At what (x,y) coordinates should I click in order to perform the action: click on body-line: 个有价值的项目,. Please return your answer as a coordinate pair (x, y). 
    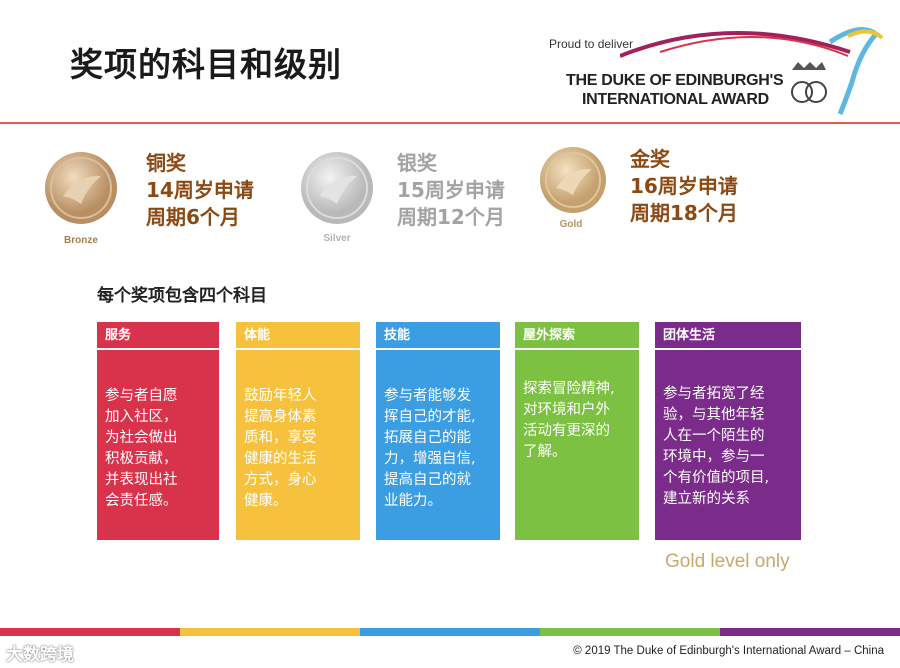
    Looking at the image, I should click on (716, 478).